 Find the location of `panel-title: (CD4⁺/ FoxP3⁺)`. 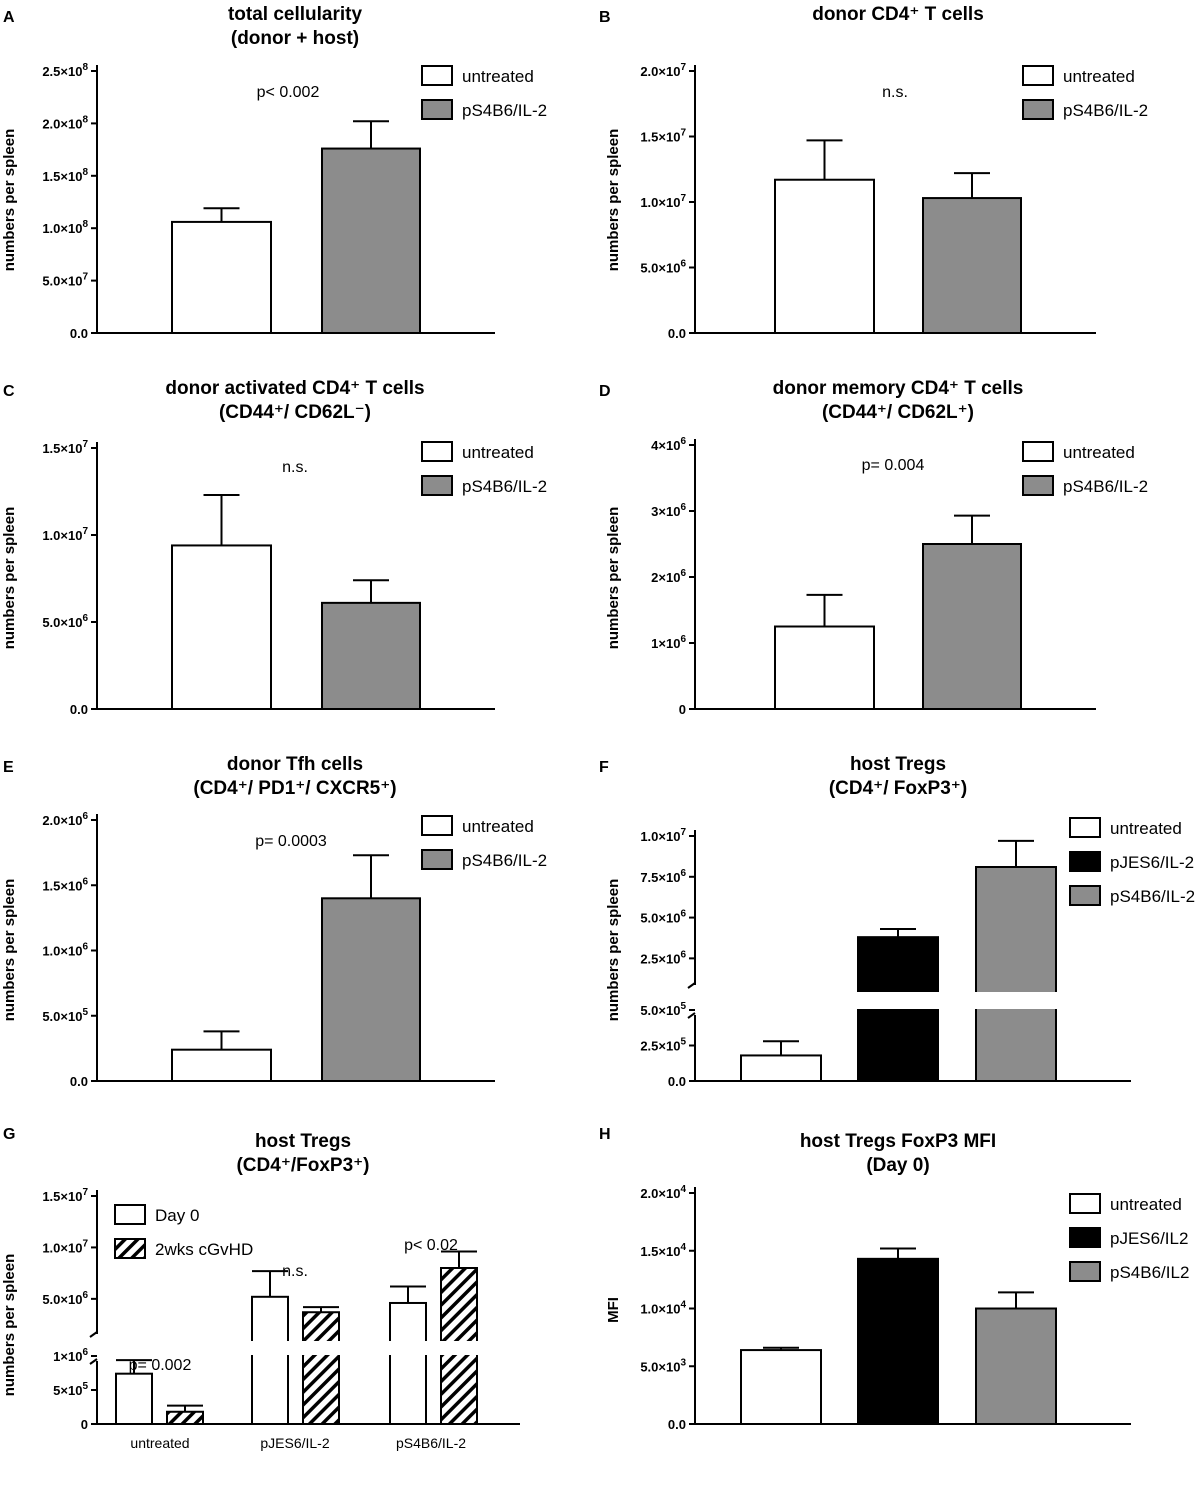

panel-title: (CD4⁺/ FoxP3⁺) is located at coordinates (898, 788).